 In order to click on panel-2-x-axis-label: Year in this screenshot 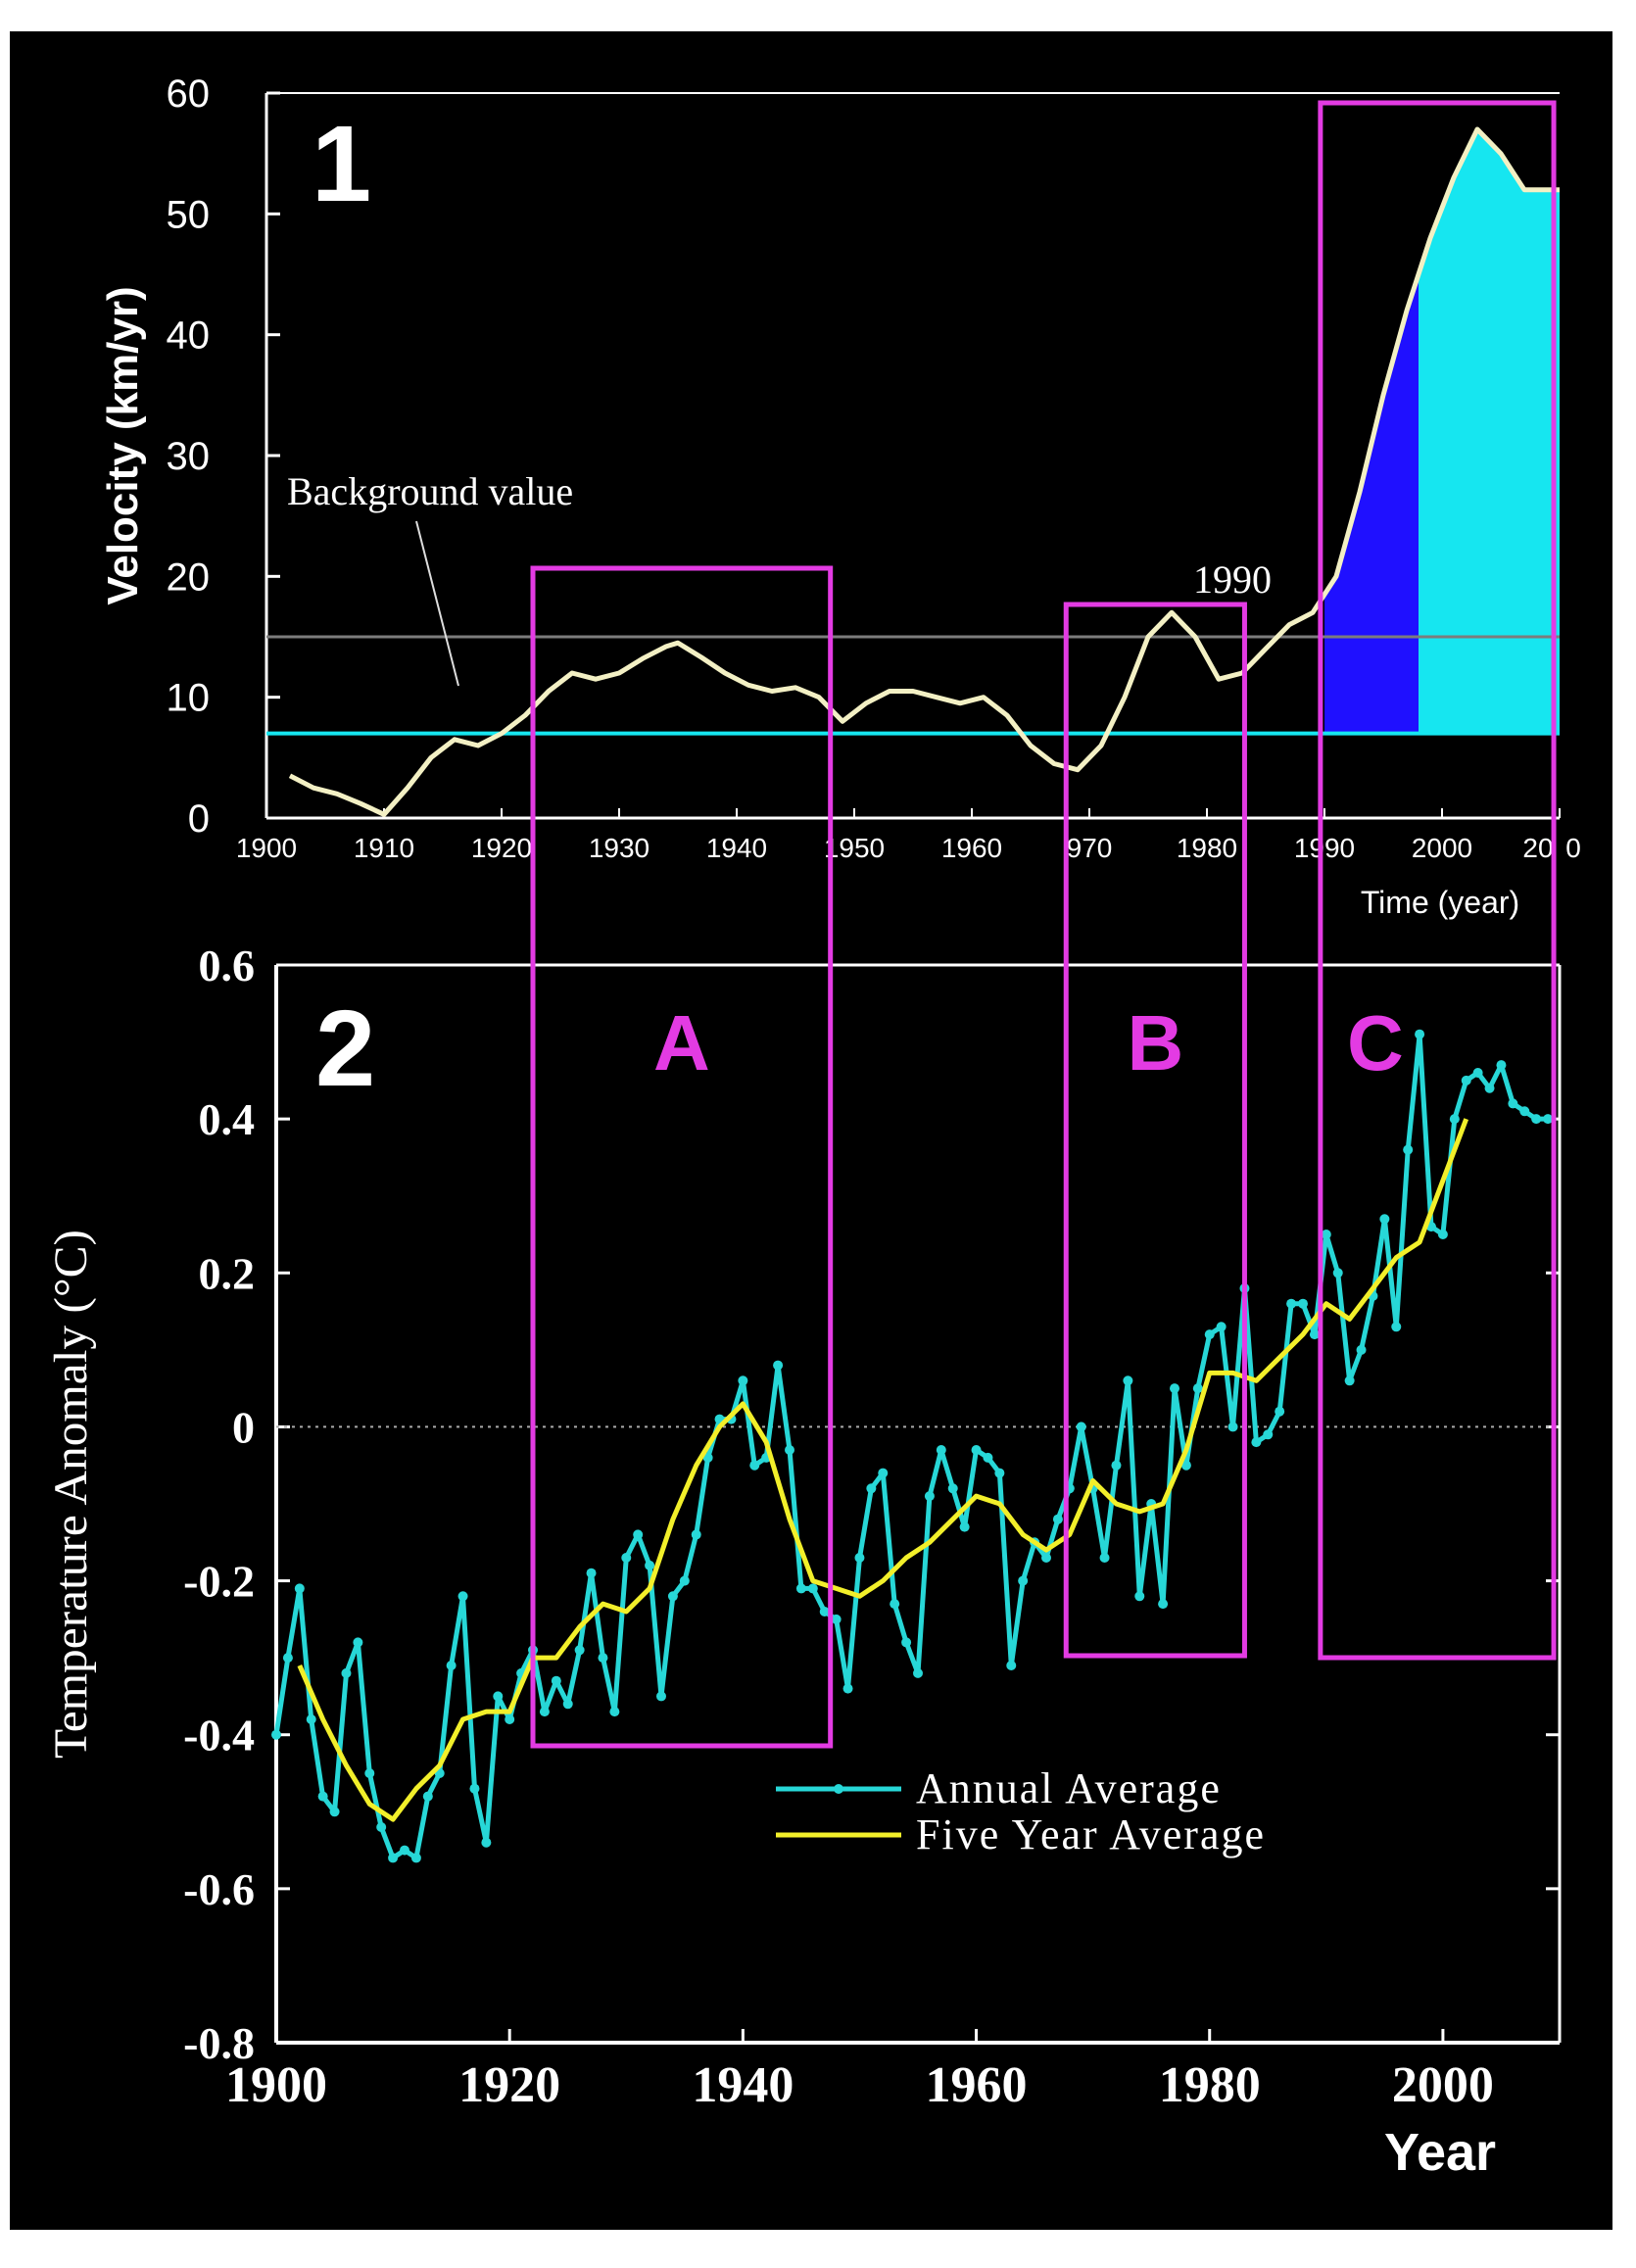, I will do `click(1440, 2152)`.